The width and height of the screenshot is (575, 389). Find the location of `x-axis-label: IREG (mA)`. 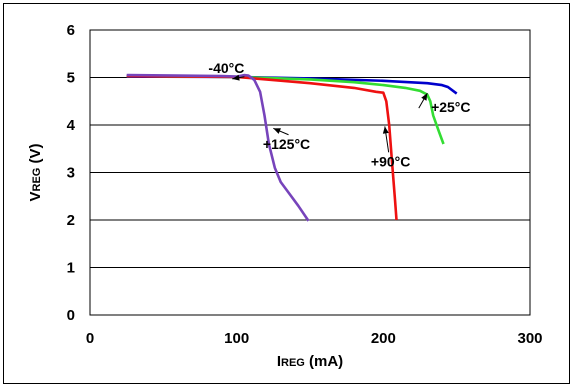

x-axis-label: IREG (mA) is located at coordinates (310, 361).